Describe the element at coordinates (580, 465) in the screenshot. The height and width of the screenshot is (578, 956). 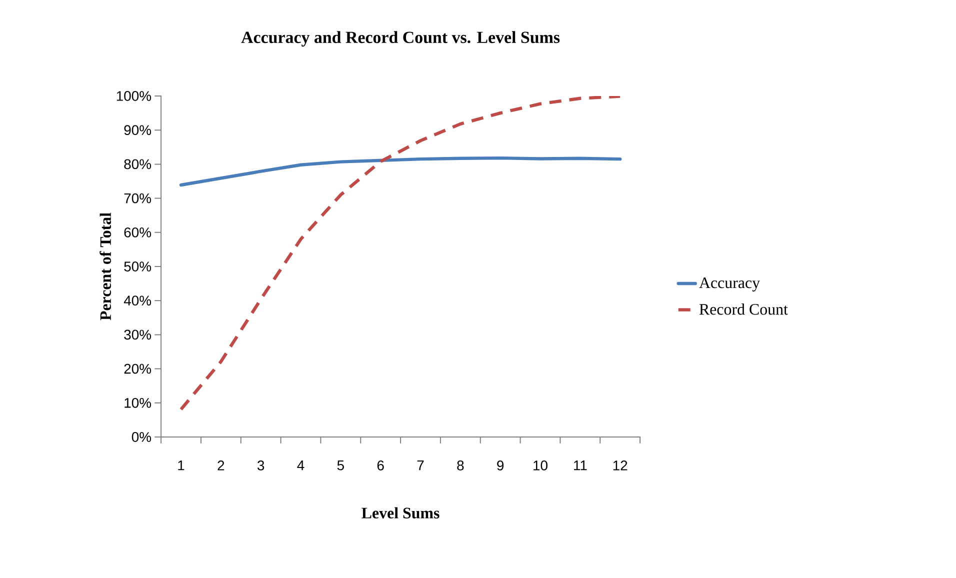
I see `x-tick-label: 11` at that location.